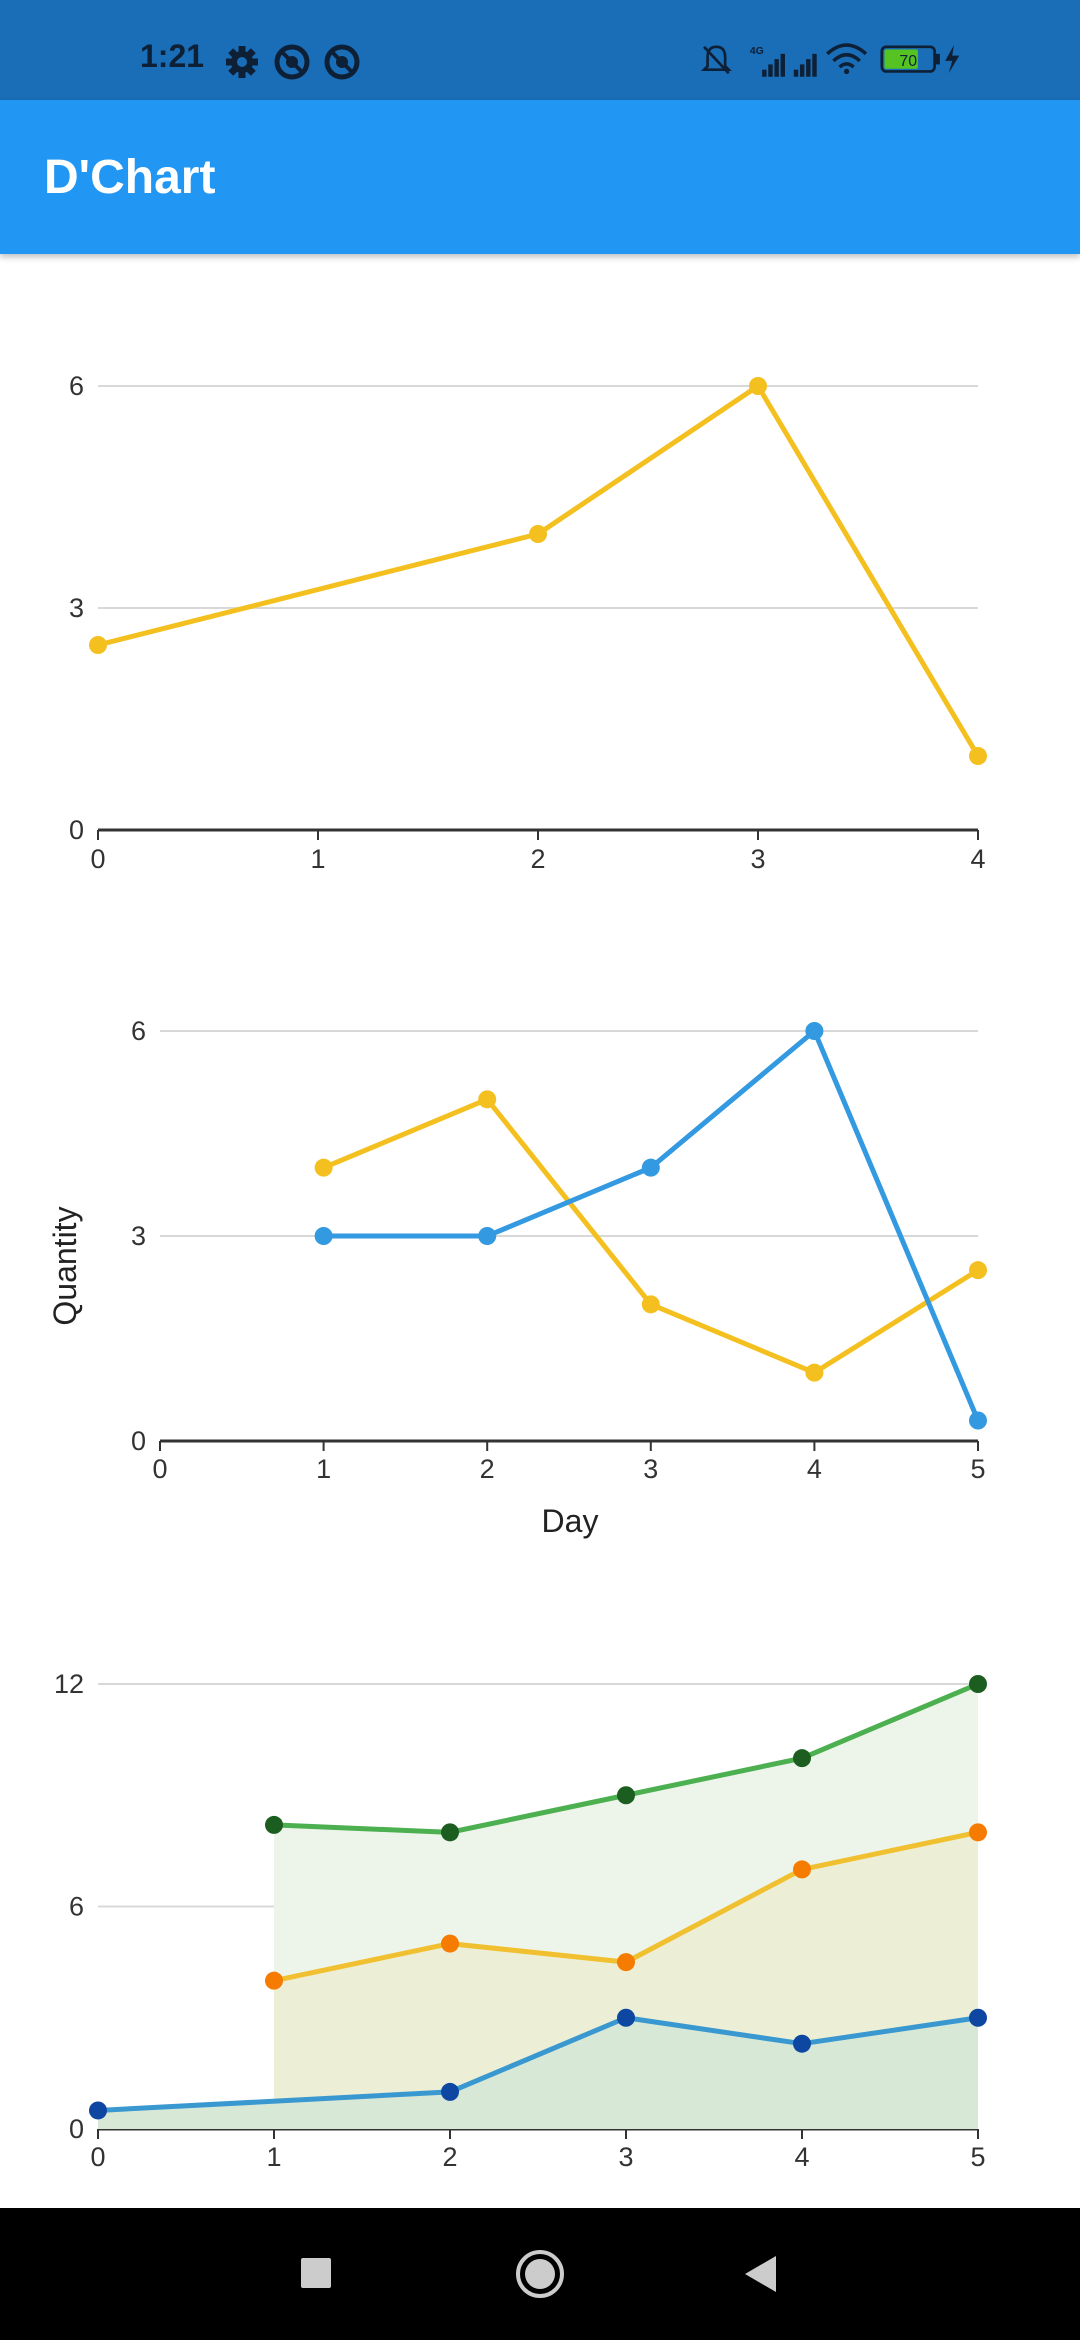  What do you see at coordinates (130, 177) in the screenshot?
I see `app-title: D'Chart` at bounding box center [130, 177].